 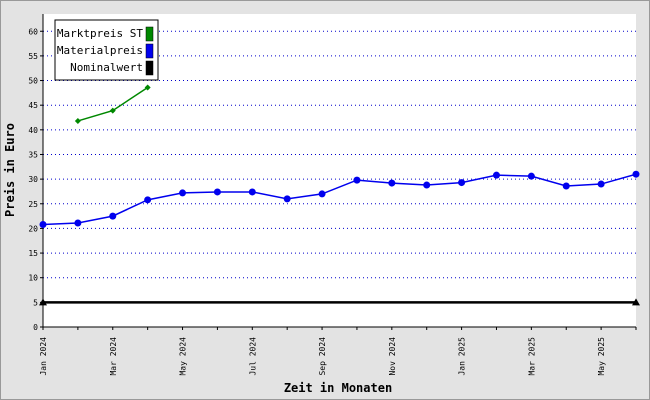 I want to click on y-tick-label: 25, so click(x=33, y=204).